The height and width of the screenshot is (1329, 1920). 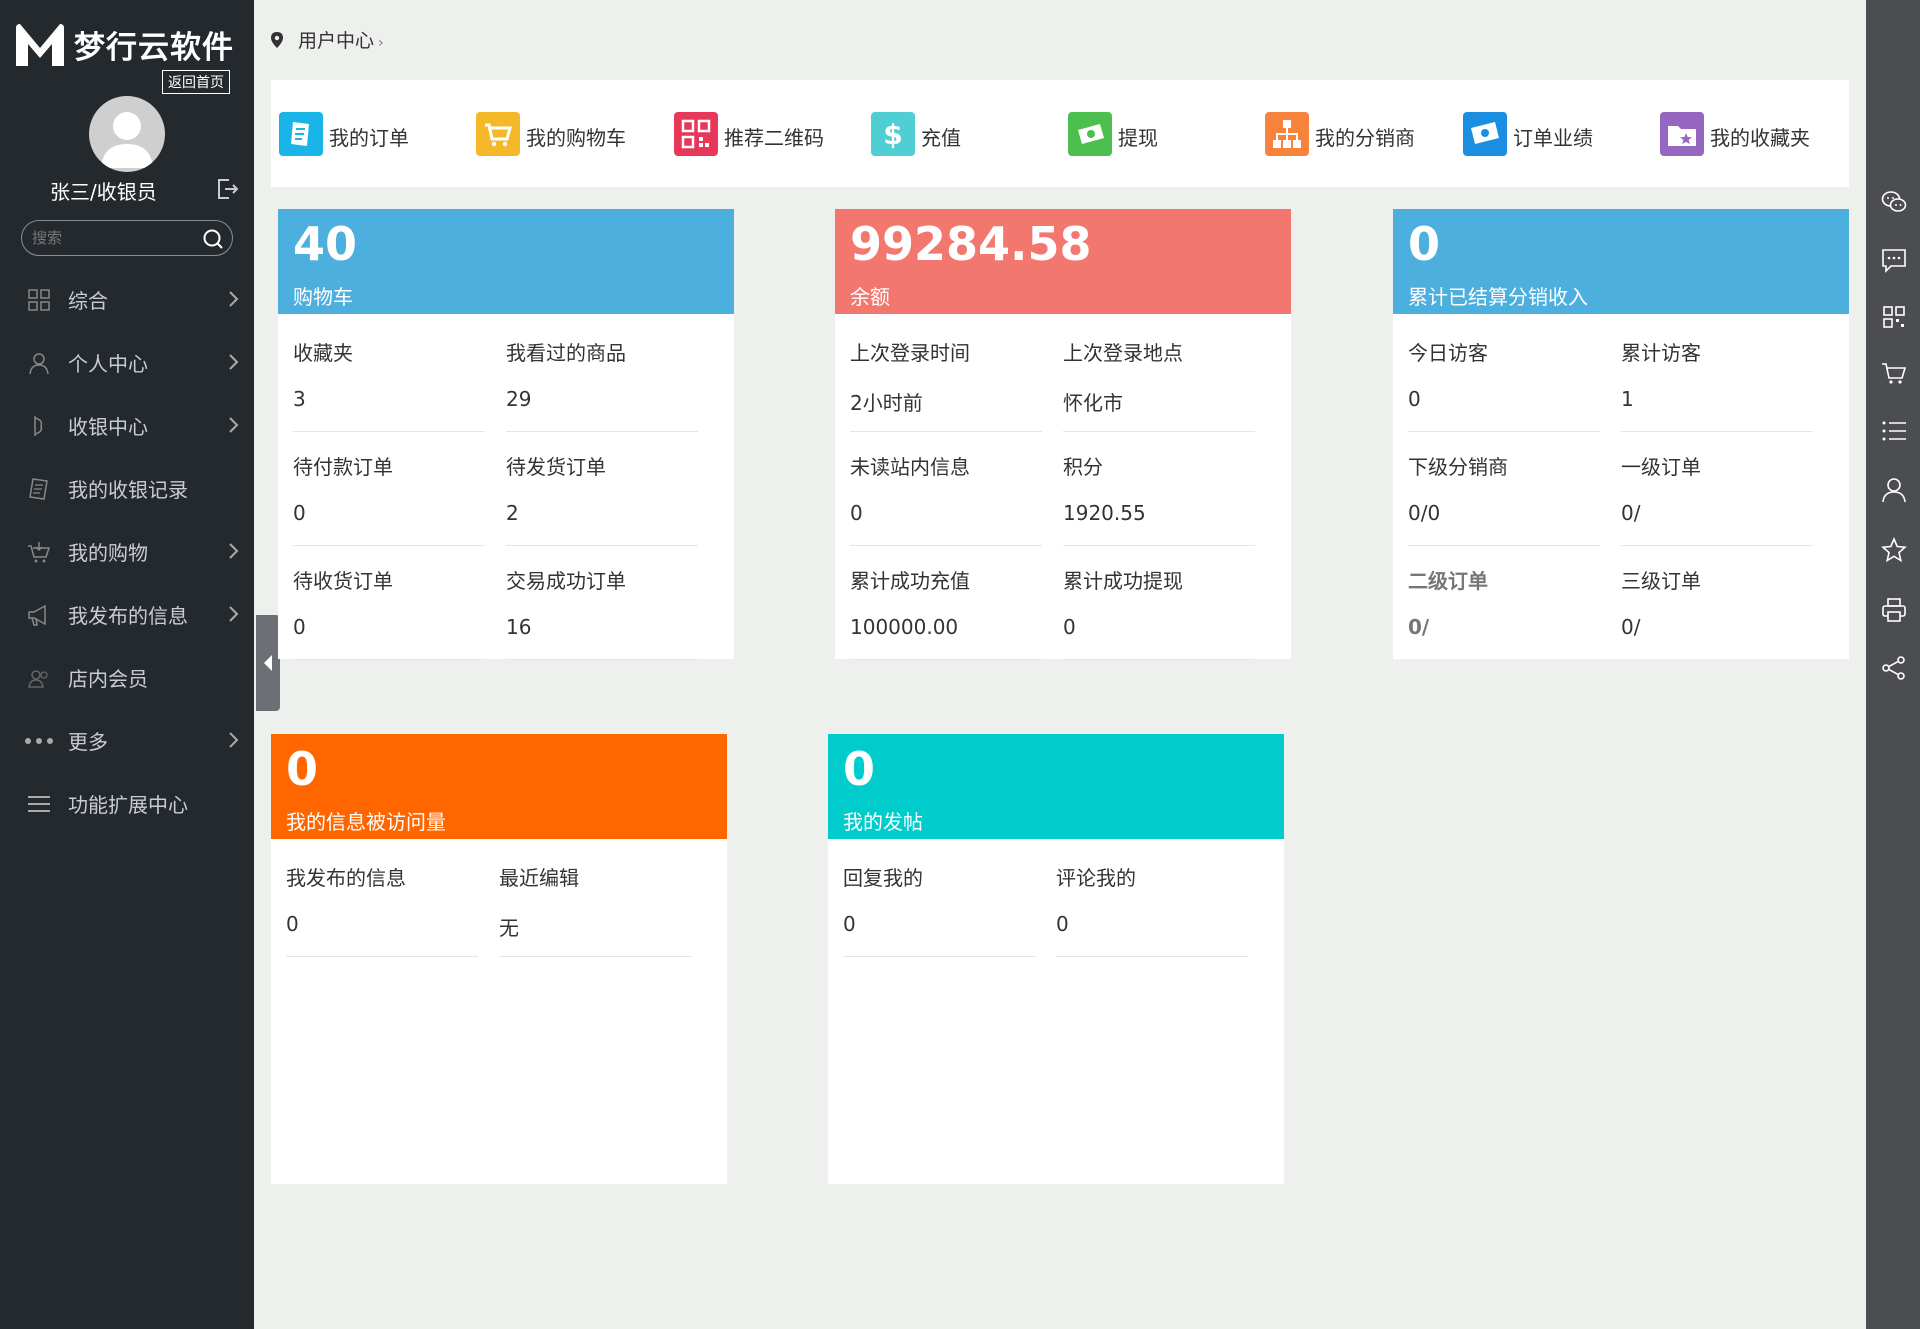 I want to click on breadcrumb-current: 用户中心, so click(x=336, y=41).